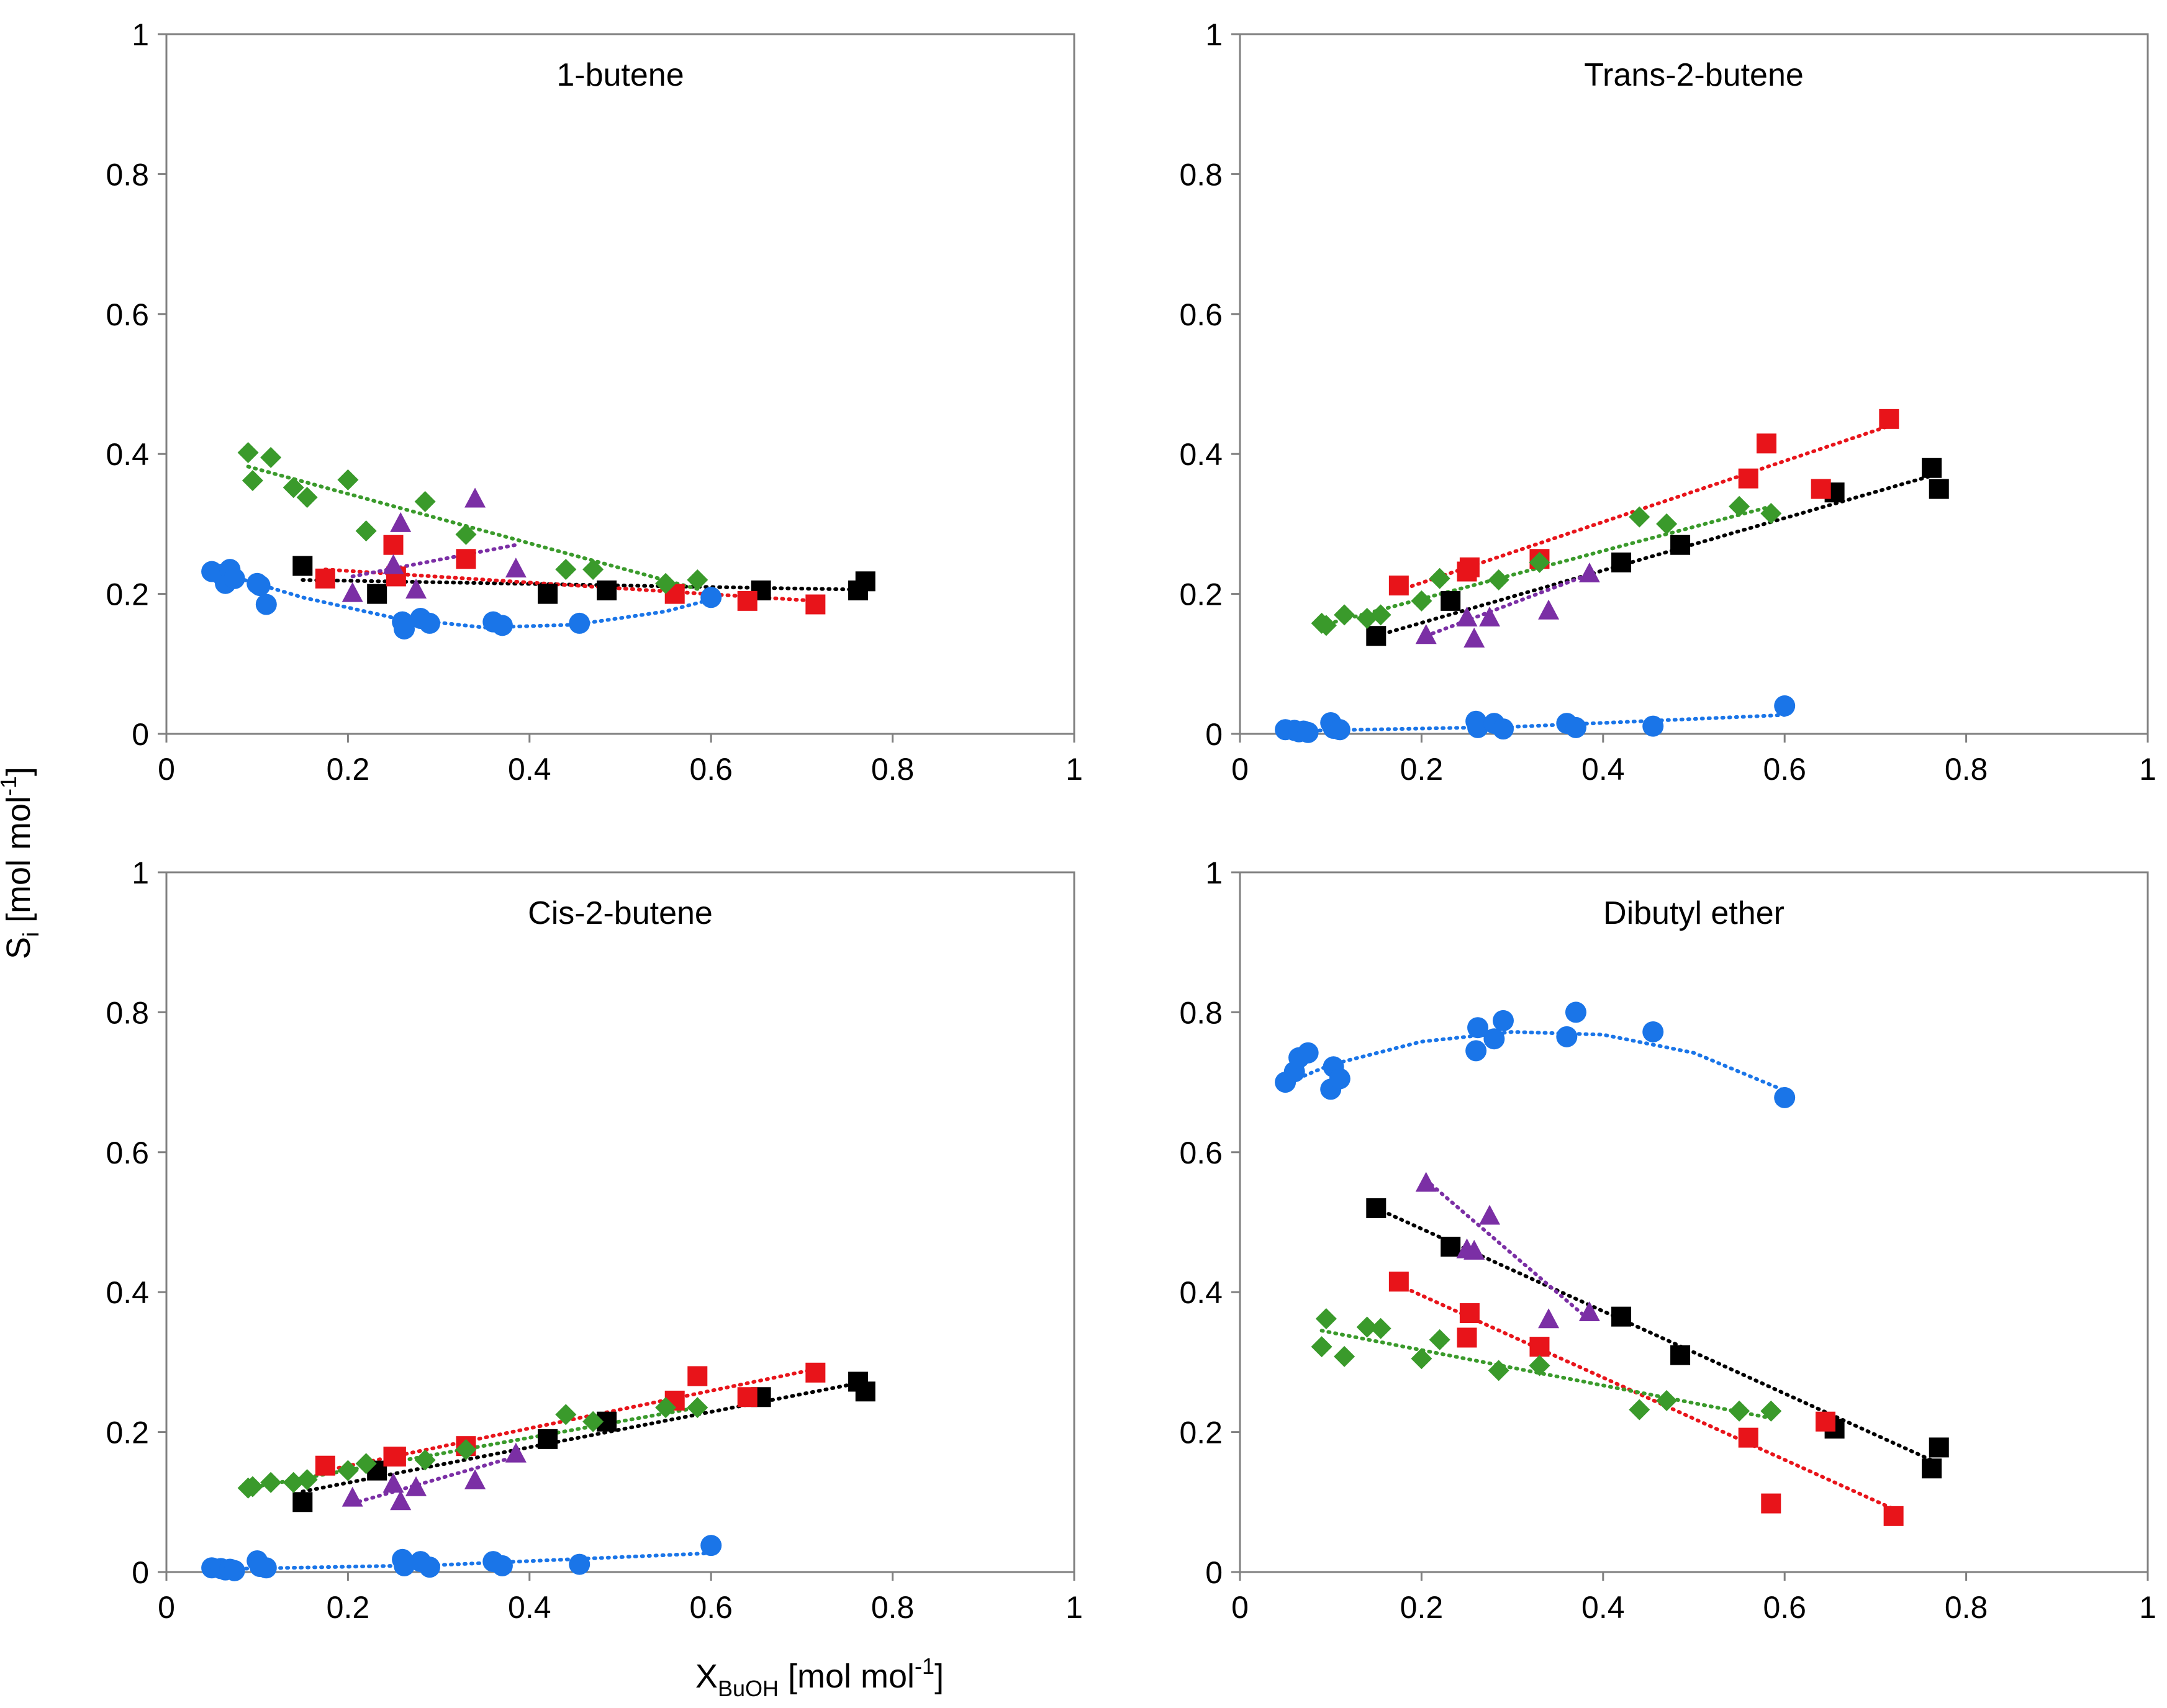 This screenshot has height=1708, width=2167. What do you see at coordinates (1546, 1375) in the screenshot?
I see `green-diamond-series-trendline` at bounding box center [1546, 1375].